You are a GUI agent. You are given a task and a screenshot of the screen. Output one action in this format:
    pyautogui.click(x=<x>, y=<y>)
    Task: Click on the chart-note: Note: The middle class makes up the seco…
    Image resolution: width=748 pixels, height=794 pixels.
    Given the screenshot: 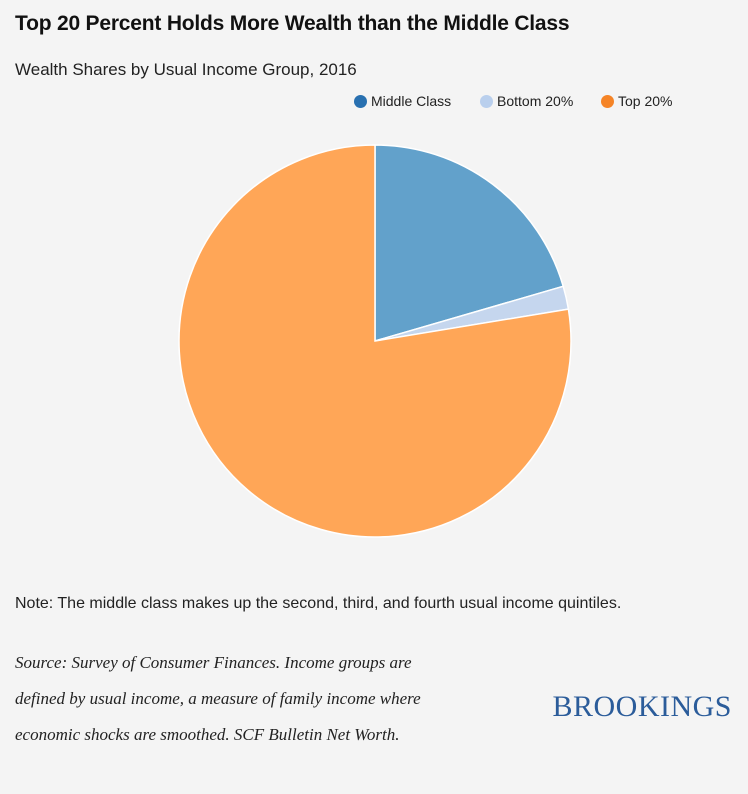 What is the action you would take?
    pyautogui.click(x=318, y=603)
    